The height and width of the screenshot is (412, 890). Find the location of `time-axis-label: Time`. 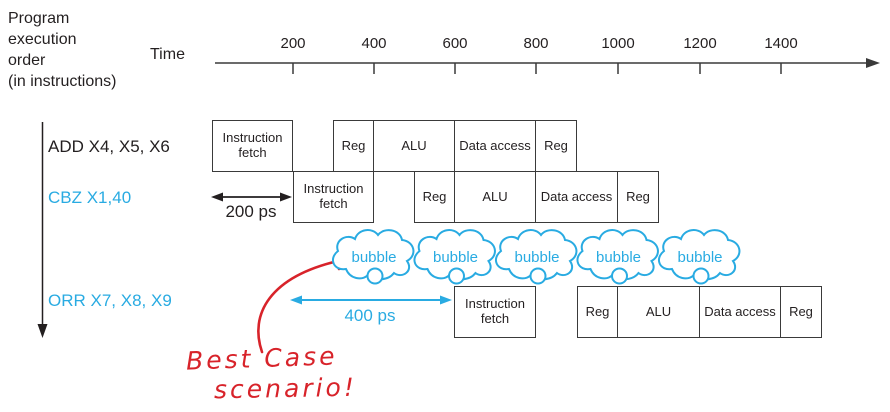

time-axis-label: Time is located at coordinates (167, 54).